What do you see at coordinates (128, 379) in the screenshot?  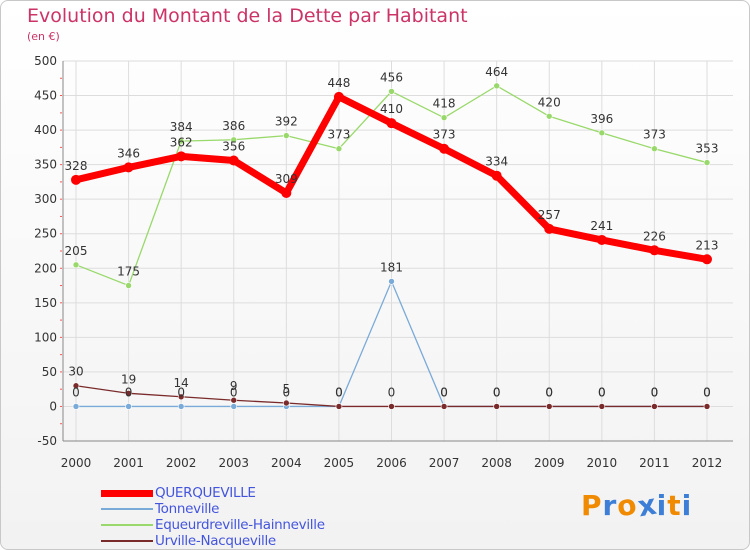 I see `data-label: 19` at bounding box center [128, 379].